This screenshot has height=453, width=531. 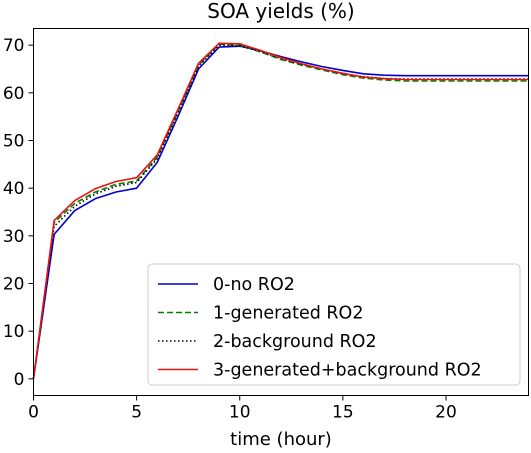 What do you see at coordinates (14, 332) in the screenshot?
I see `y-tick-label: 10` at bounding box center [14, 332].